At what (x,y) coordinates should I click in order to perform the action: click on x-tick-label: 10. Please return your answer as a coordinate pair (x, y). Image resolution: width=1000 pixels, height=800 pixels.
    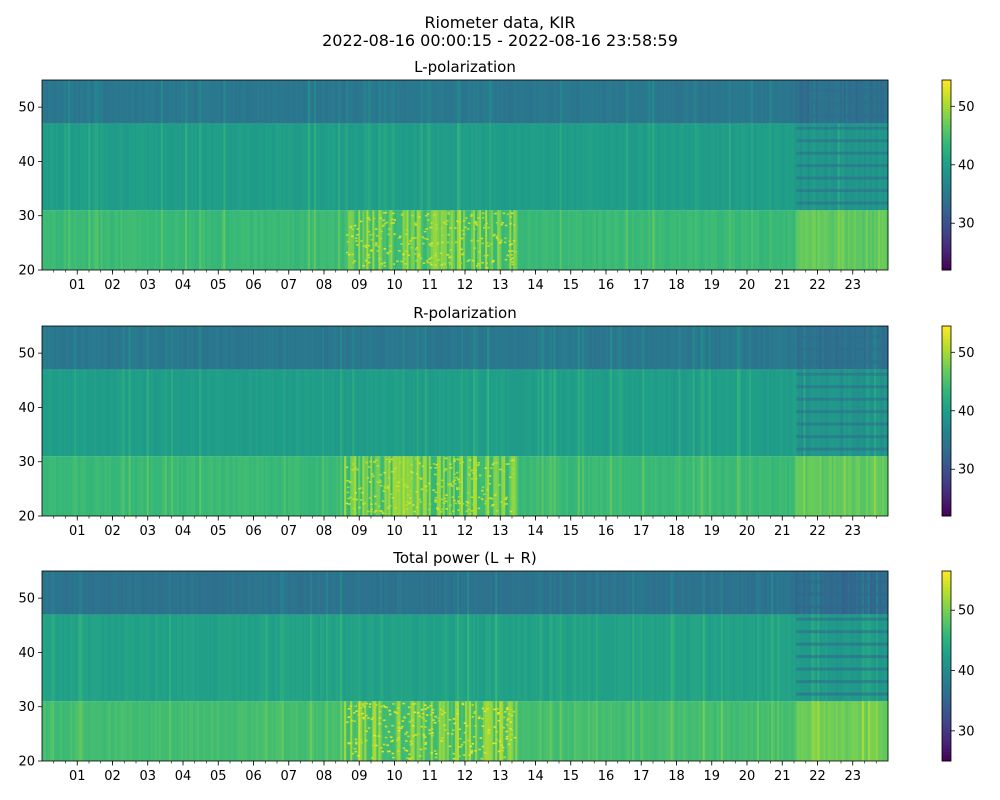
    Looking at the image, I should click on (394, 285).